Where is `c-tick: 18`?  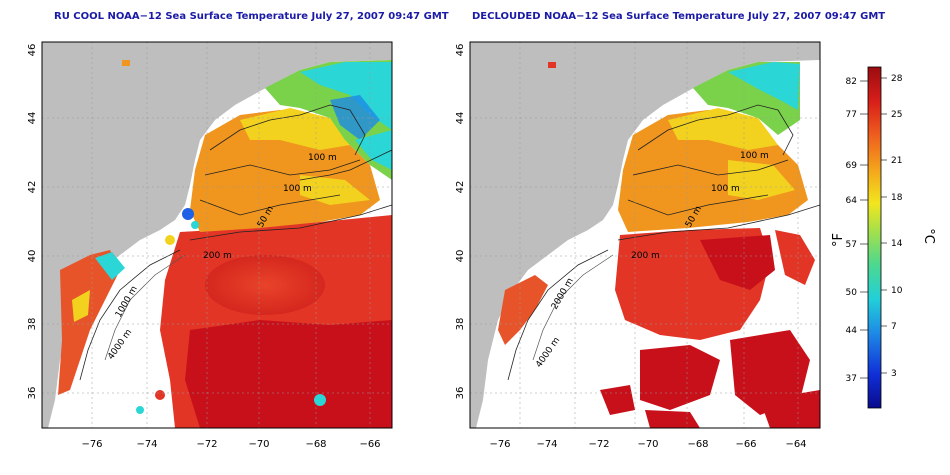 c-tick: 18 is located at coordinates (897, 198).